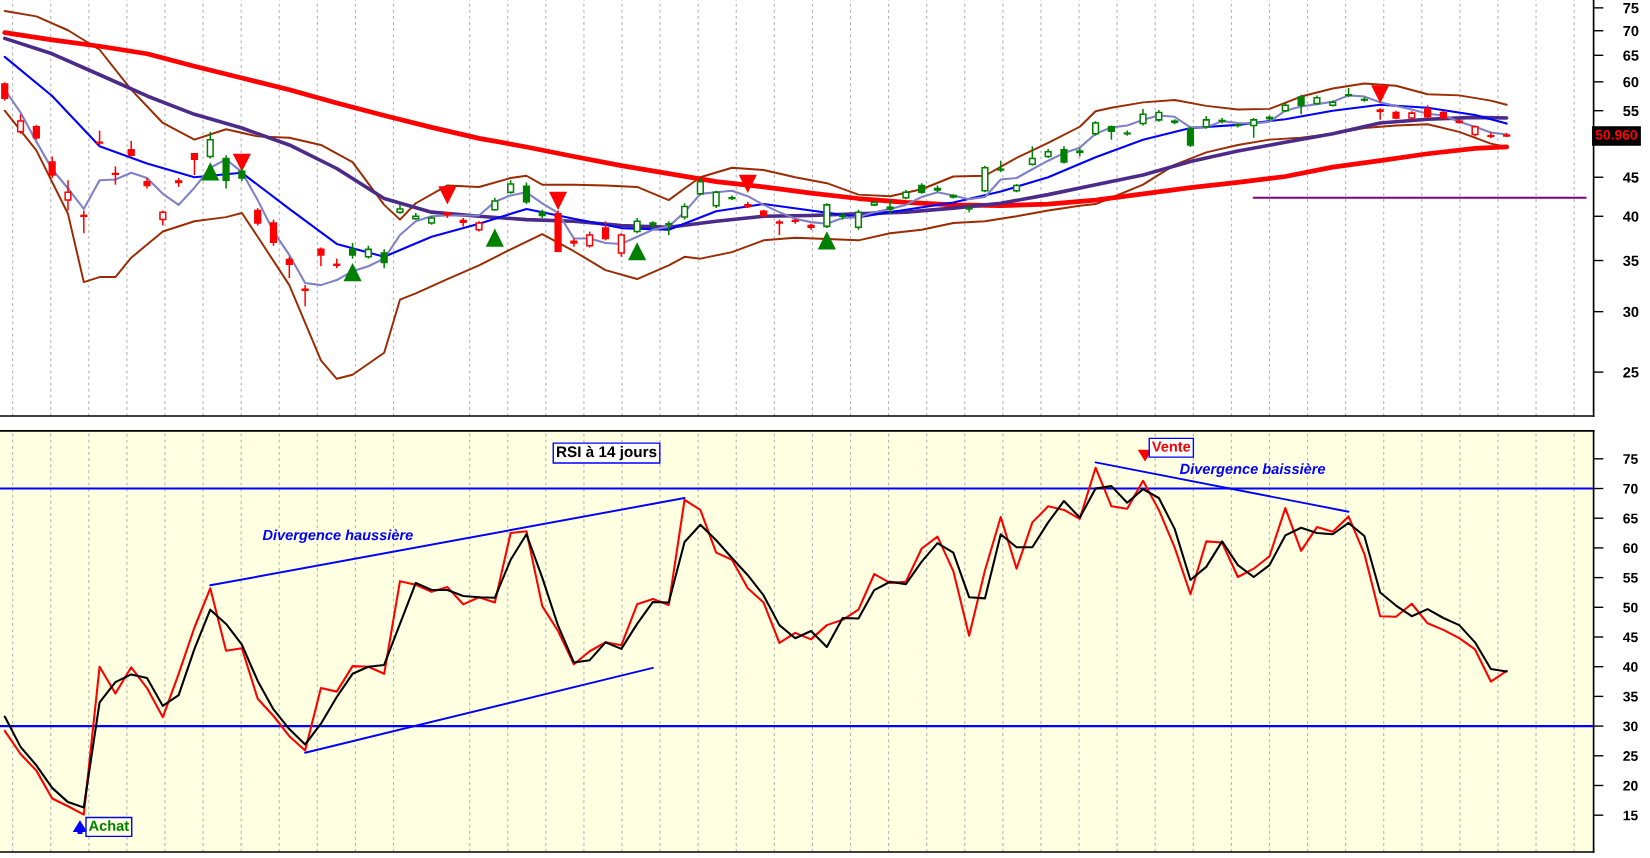  I want to click on y-tick-label: 15, so click(1630, 815).